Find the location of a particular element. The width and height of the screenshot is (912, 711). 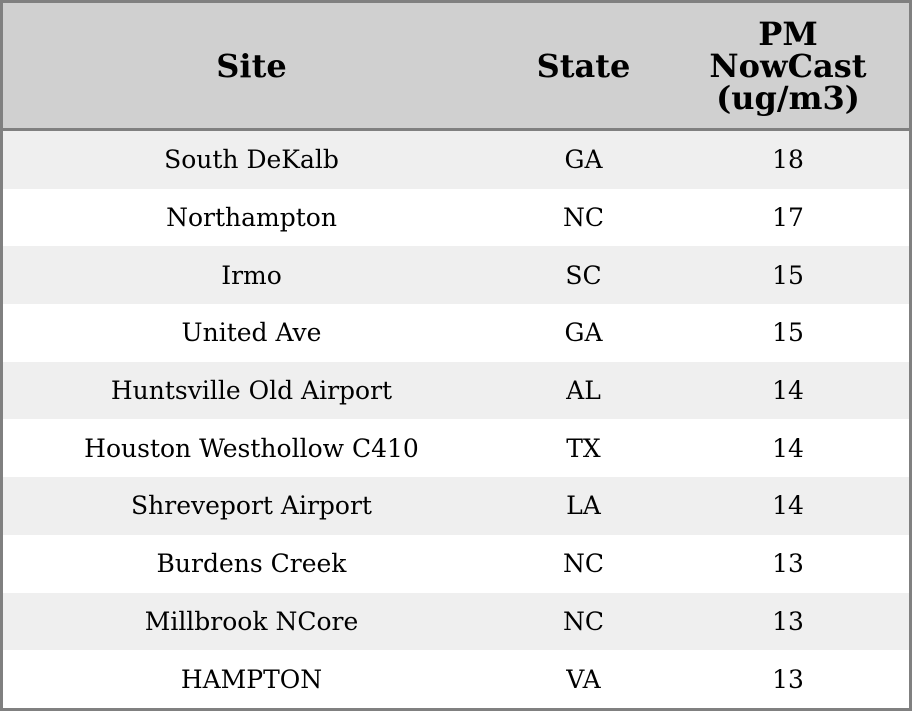

table-row: Irmo SC 15 is located at coordinates (456, 275).